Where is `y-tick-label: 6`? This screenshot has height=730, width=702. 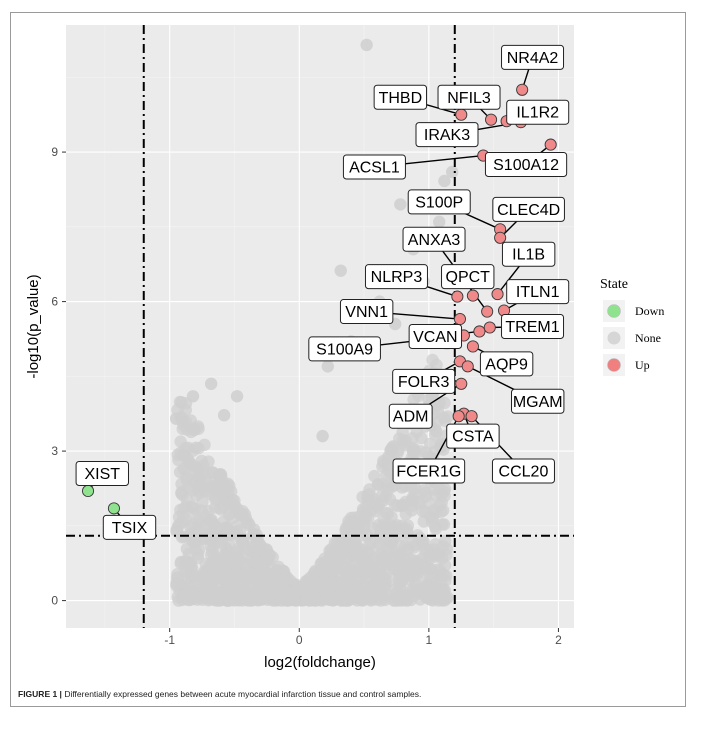 y-tick-label: 6 is located at coordinates (54, 302).